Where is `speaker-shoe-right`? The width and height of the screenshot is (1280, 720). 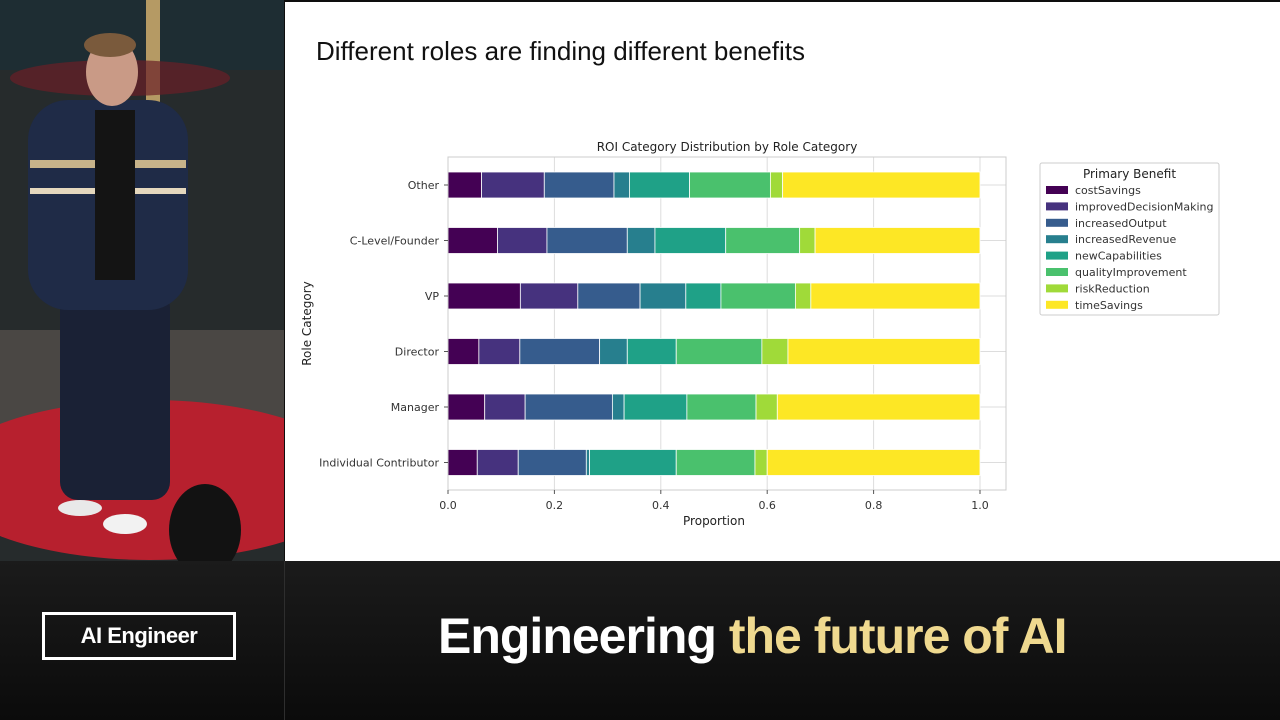 speaker-shoe-right is located at coordinates (125, 524).